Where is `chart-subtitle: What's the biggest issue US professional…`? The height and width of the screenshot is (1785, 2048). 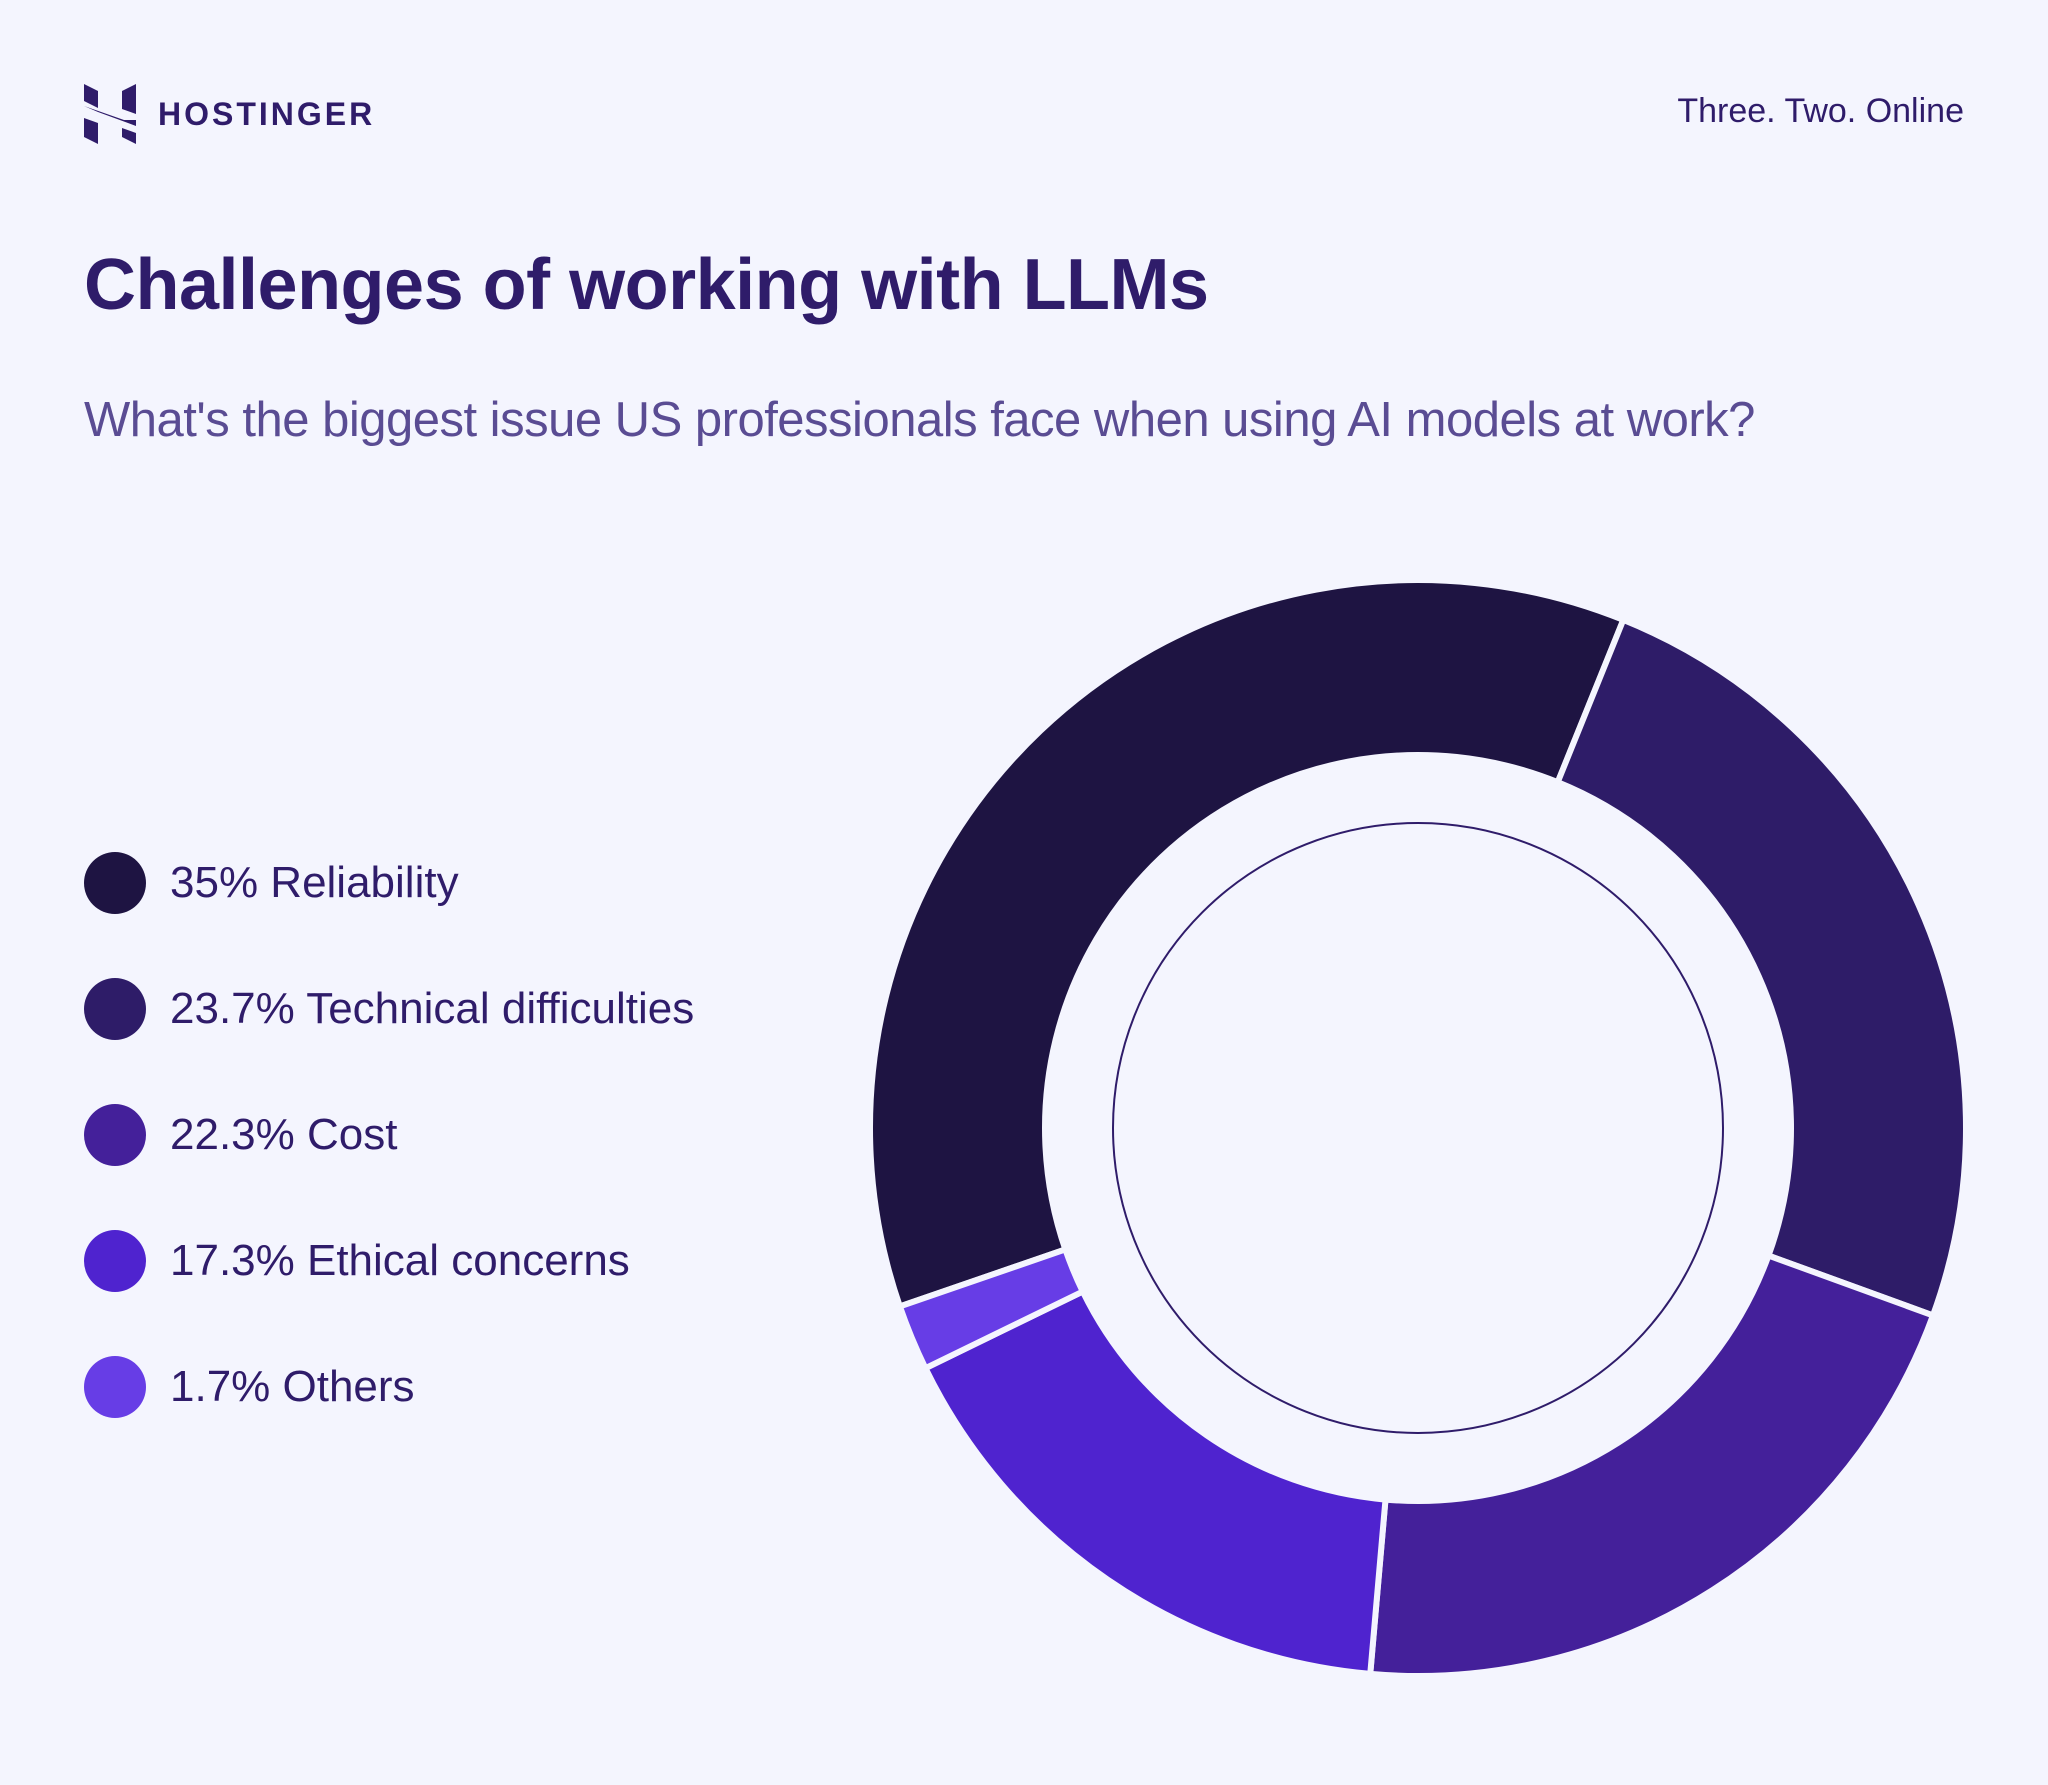 chart-subtitle: What's the biggest issue US professional… is located at coordinates (919, 420).